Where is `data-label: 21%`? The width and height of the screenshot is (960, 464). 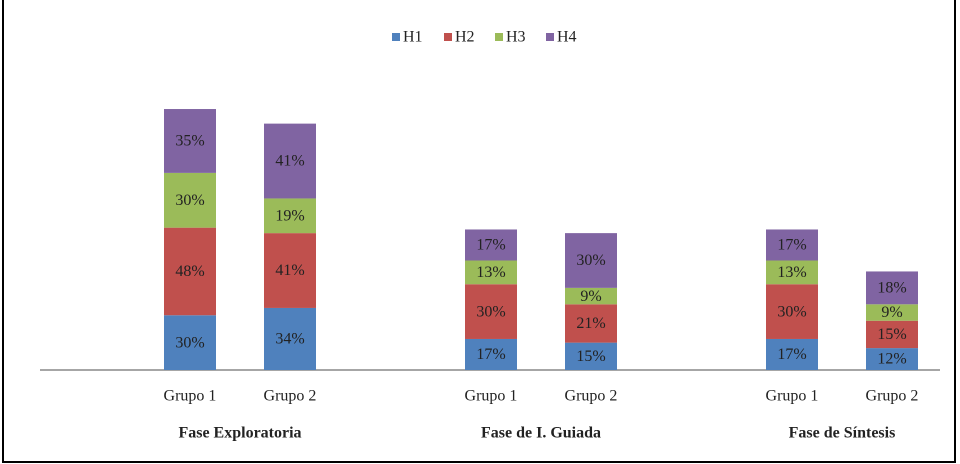
data-label: 21% is located at coordinates (590, 323).